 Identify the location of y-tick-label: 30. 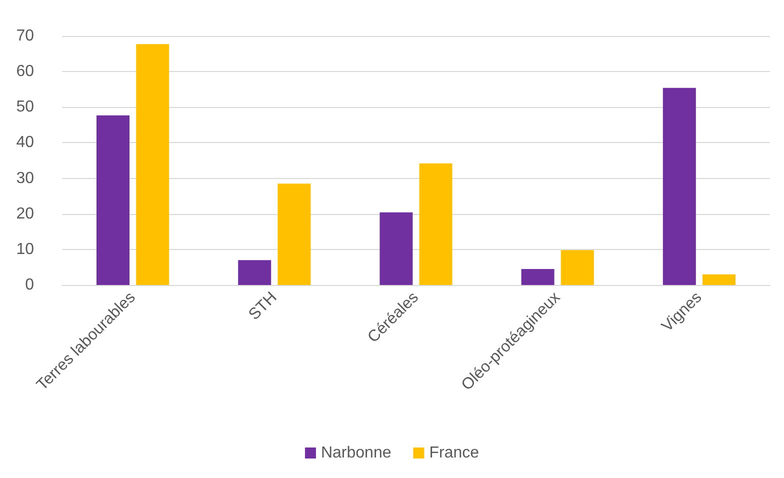
(25, 178).